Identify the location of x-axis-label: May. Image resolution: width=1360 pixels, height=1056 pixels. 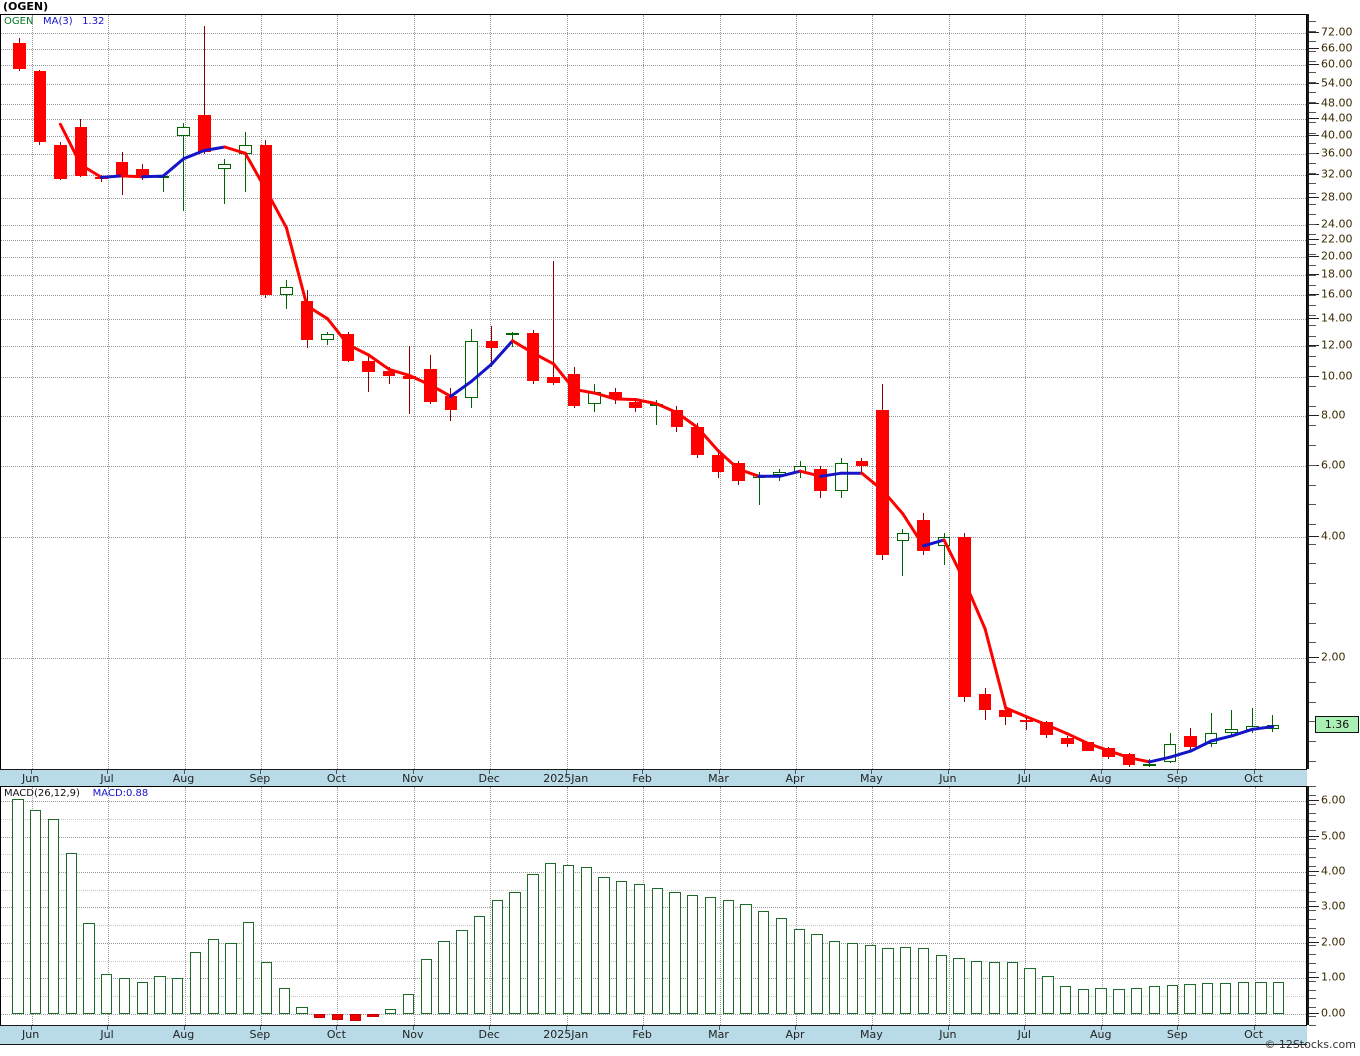
(871, 1034).